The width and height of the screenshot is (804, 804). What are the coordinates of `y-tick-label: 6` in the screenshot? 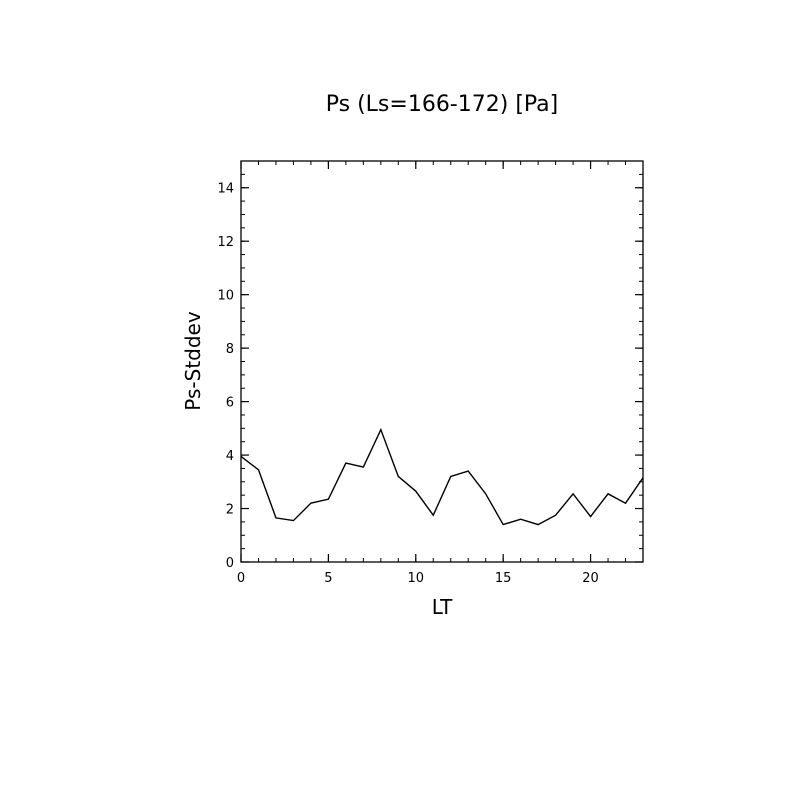 It's located at (230, 403).